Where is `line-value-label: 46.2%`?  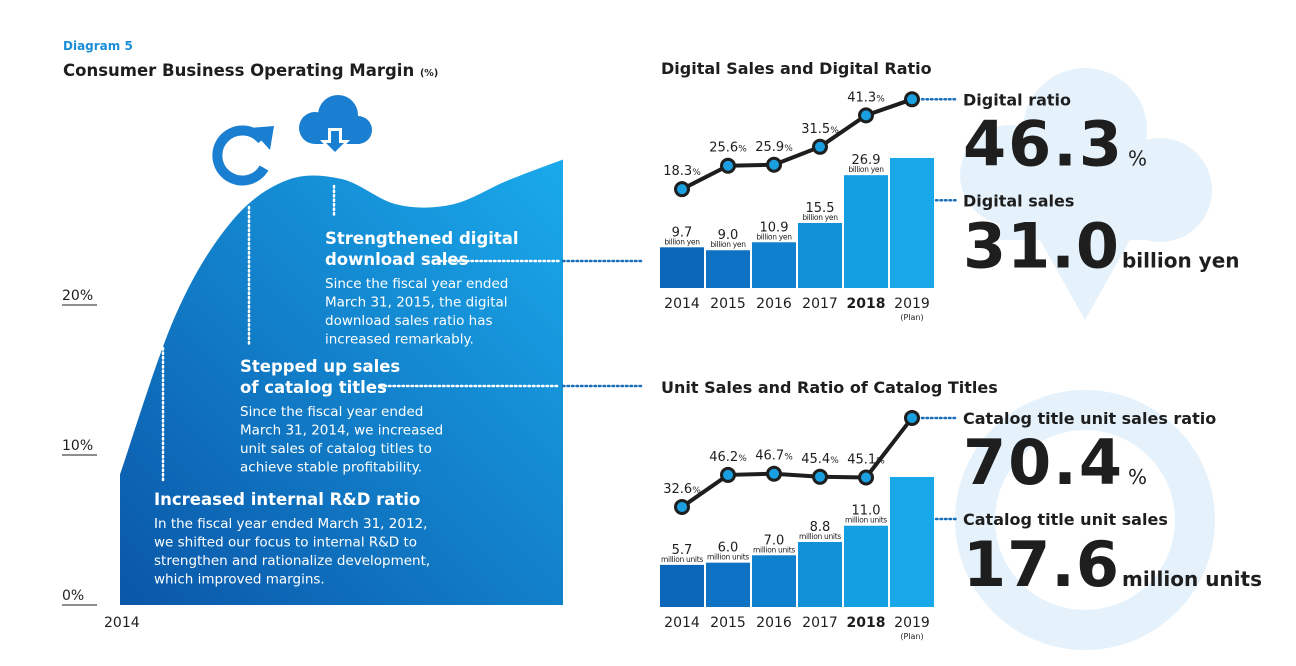 line-value-label: 46.2% is located at coordinates (728, 457).